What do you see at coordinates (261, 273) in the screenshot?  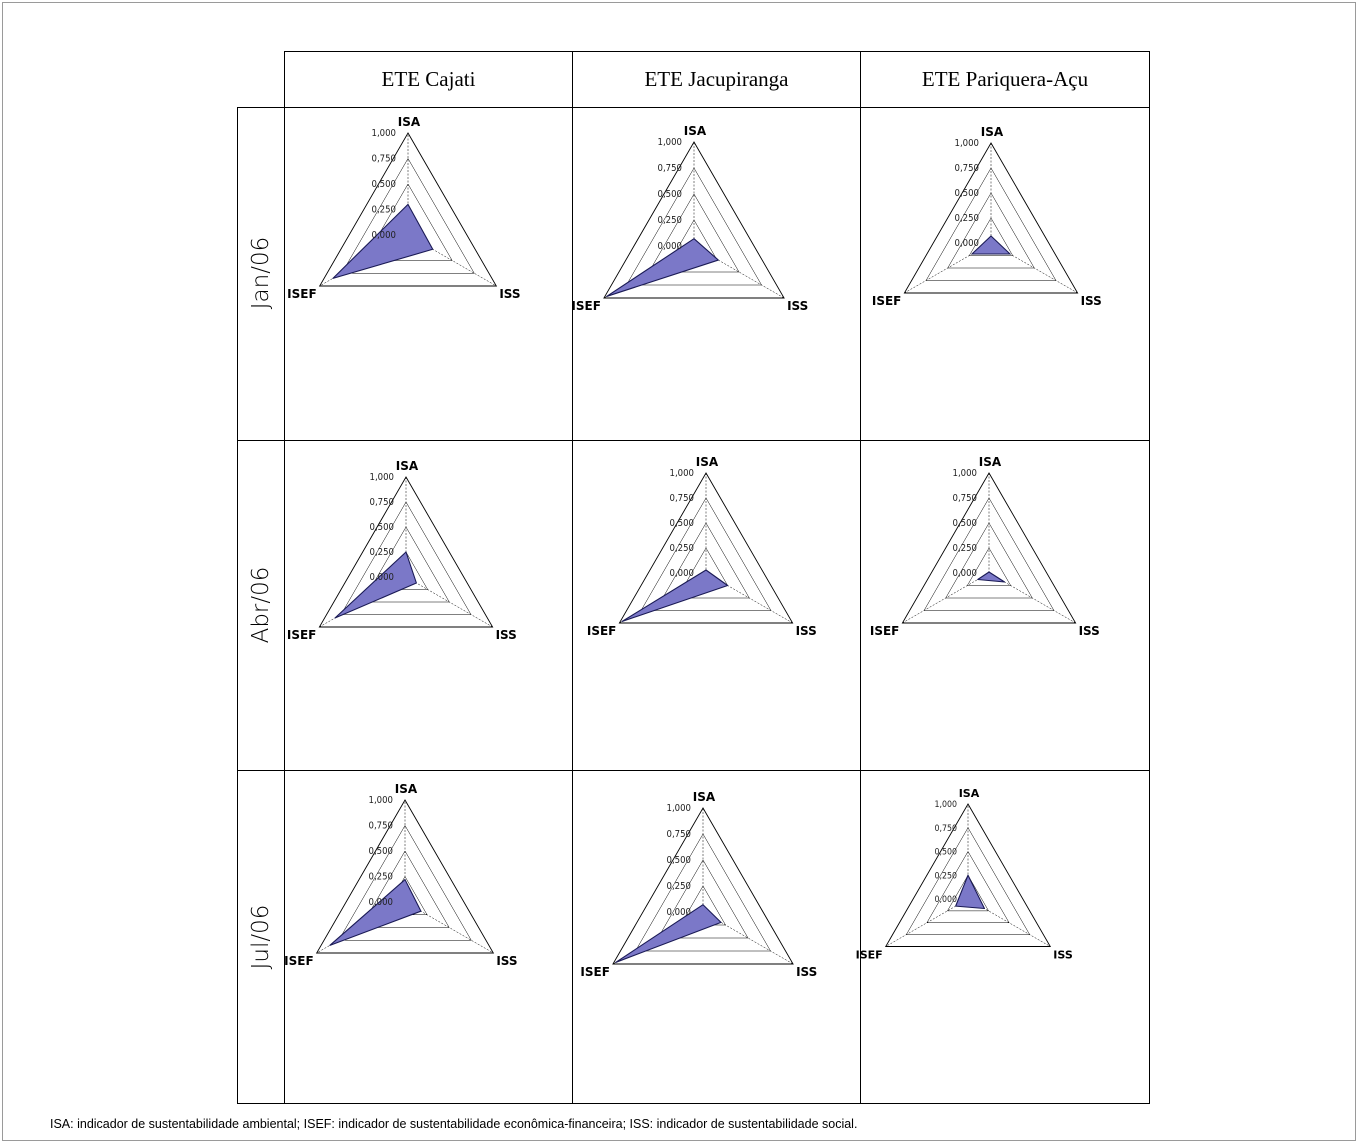 I see `row-label-jan06: Jan/06` at bounding box center [261, 273].